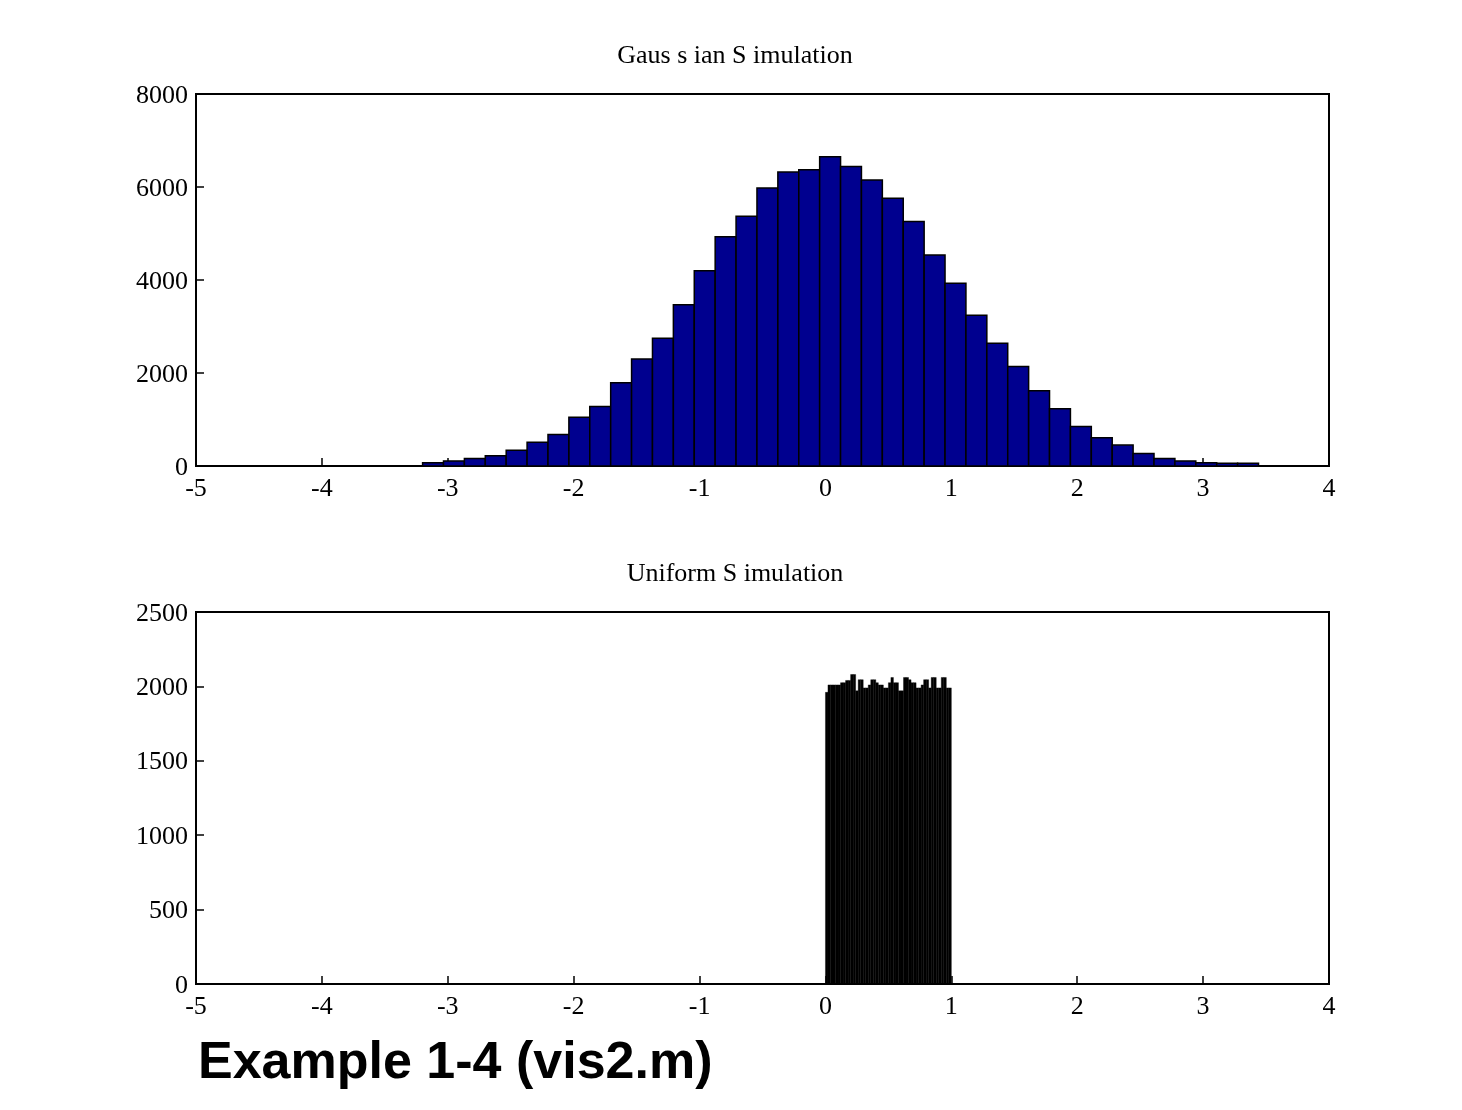  I want to click on y-tick-label: 500, so click(168, 910).